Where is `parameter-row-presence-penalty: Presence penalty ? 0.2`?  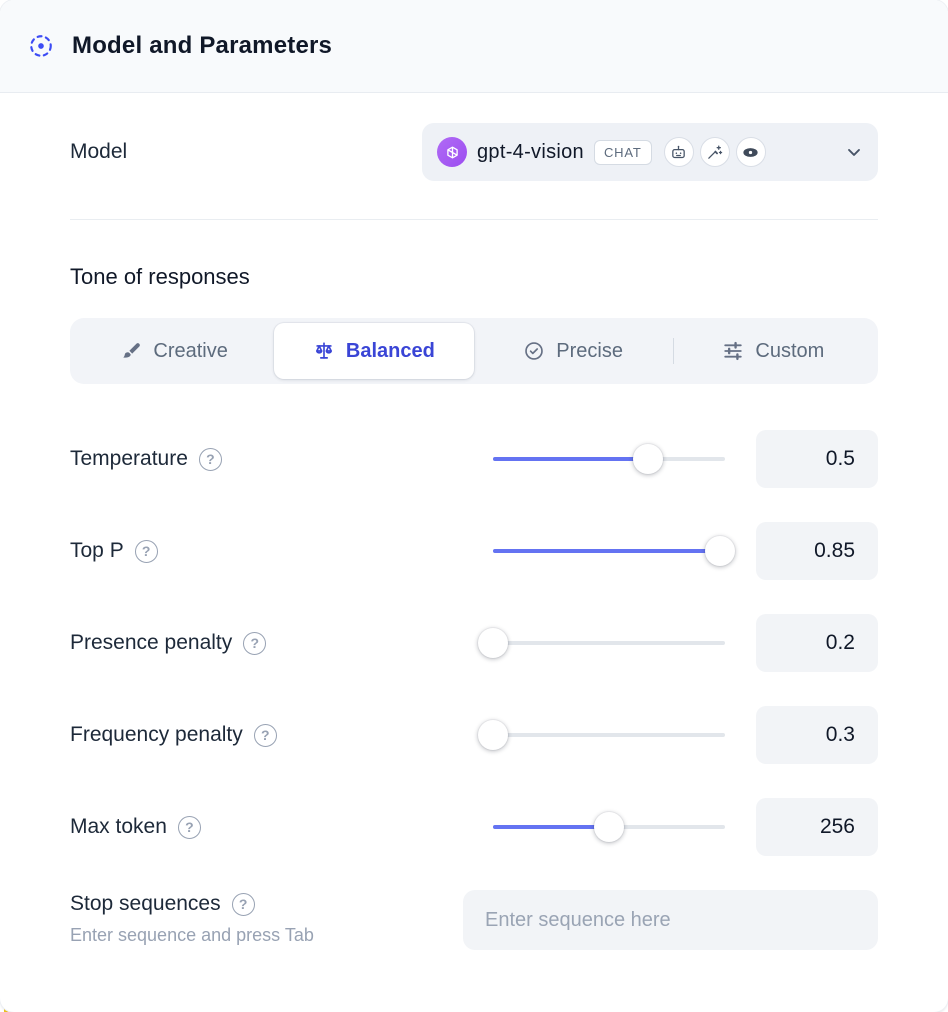 parameter-row-presence-penalty: Presence penalty ? 0.2 is located at coordinates (474, 643).